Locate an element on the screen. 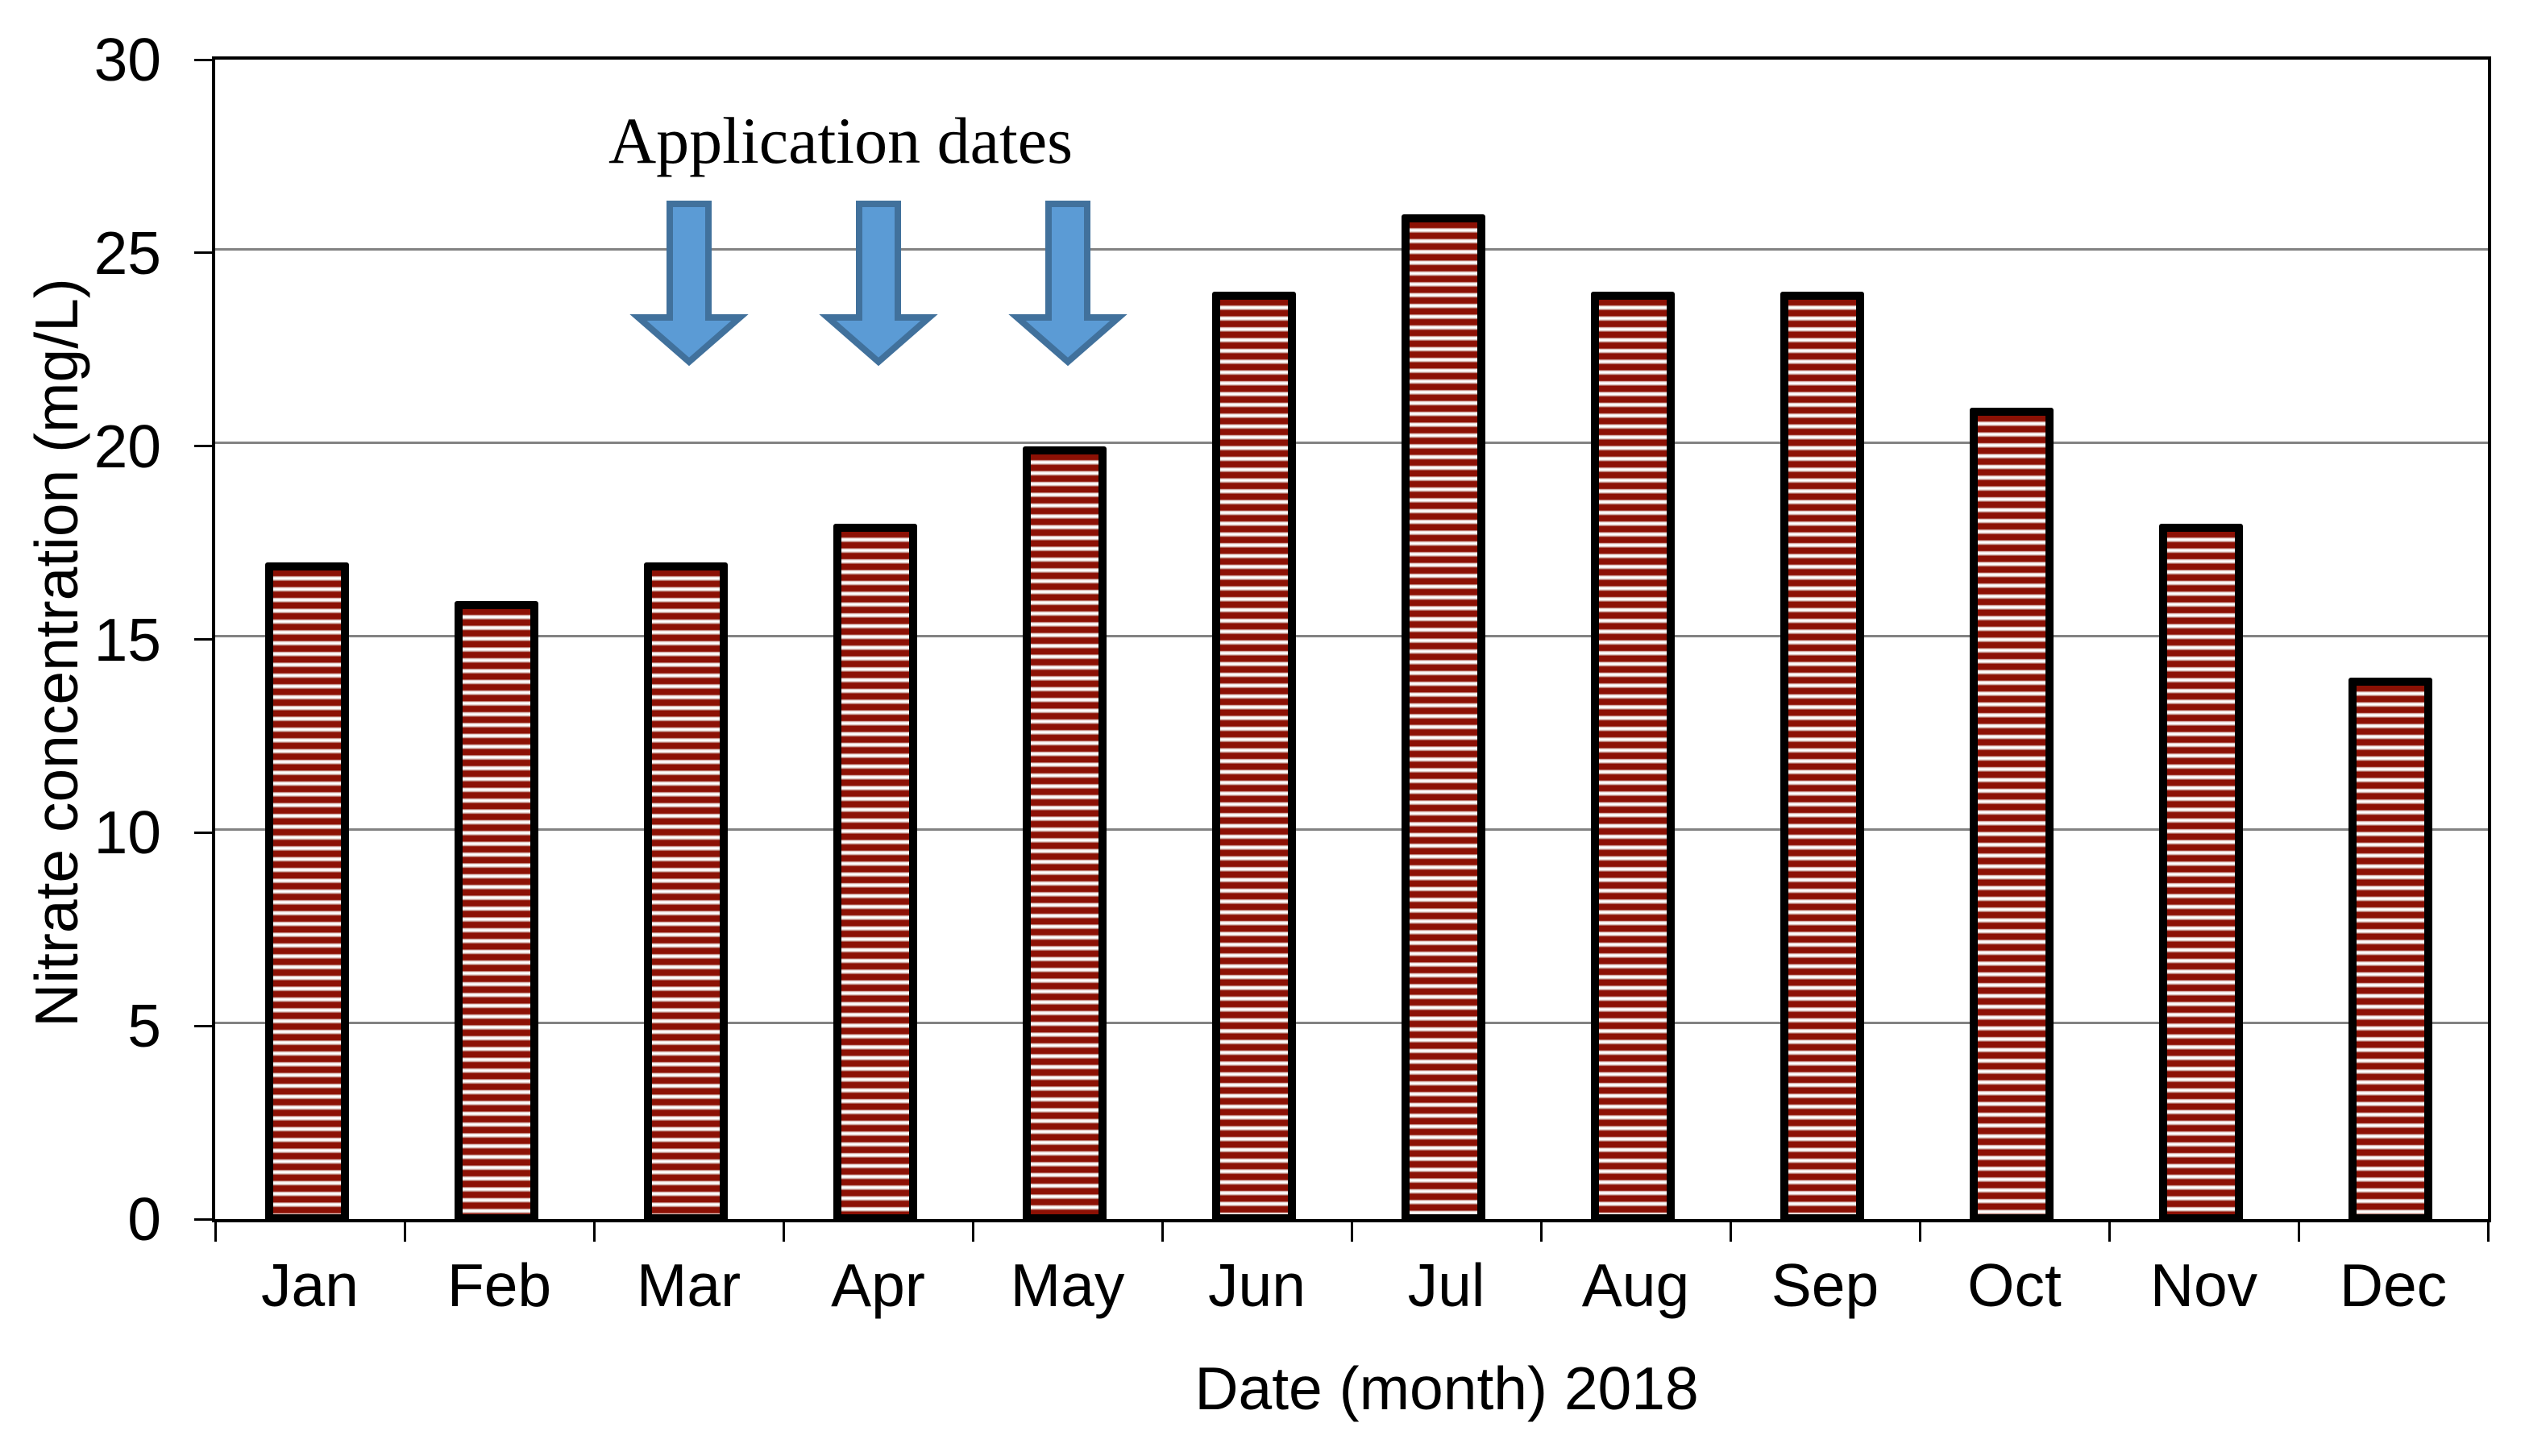  bar-dec is located at coordinates (2390, 950).